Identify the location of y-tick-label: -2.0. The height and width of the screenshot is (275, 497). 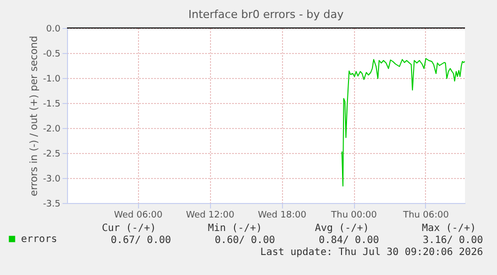
(51, 129).